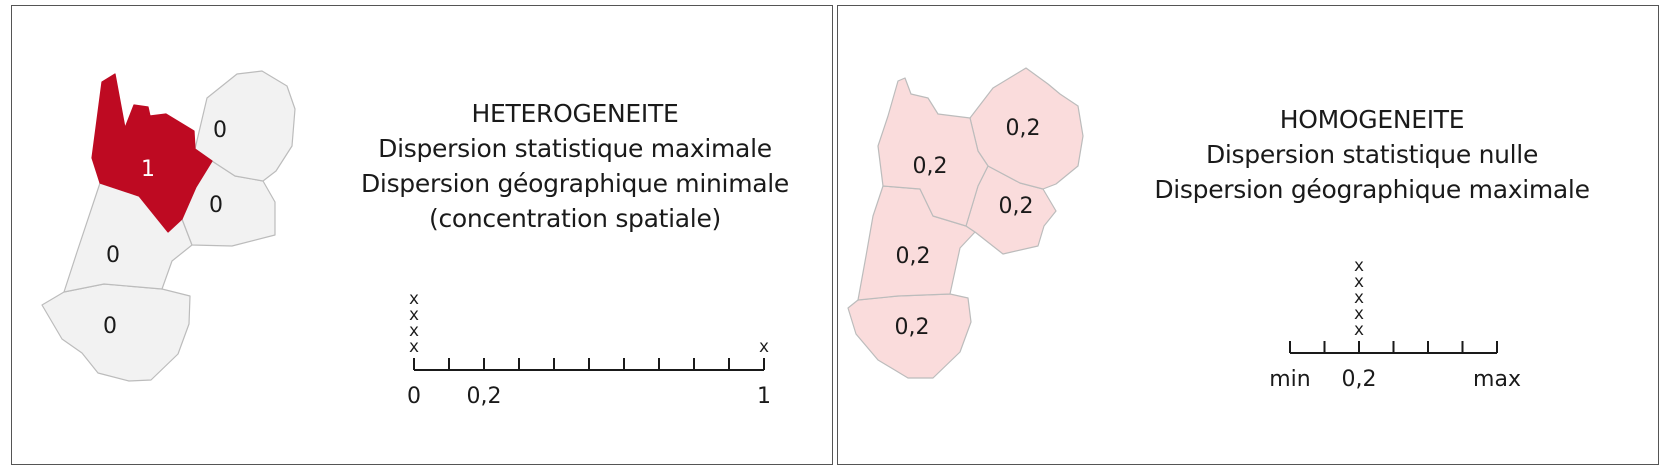 The image size is (1668, 474). What do you see at coordinates (1497, 379) in the screenshot?
I see `axis-label-end: max` at bounding box center [1497, 379].